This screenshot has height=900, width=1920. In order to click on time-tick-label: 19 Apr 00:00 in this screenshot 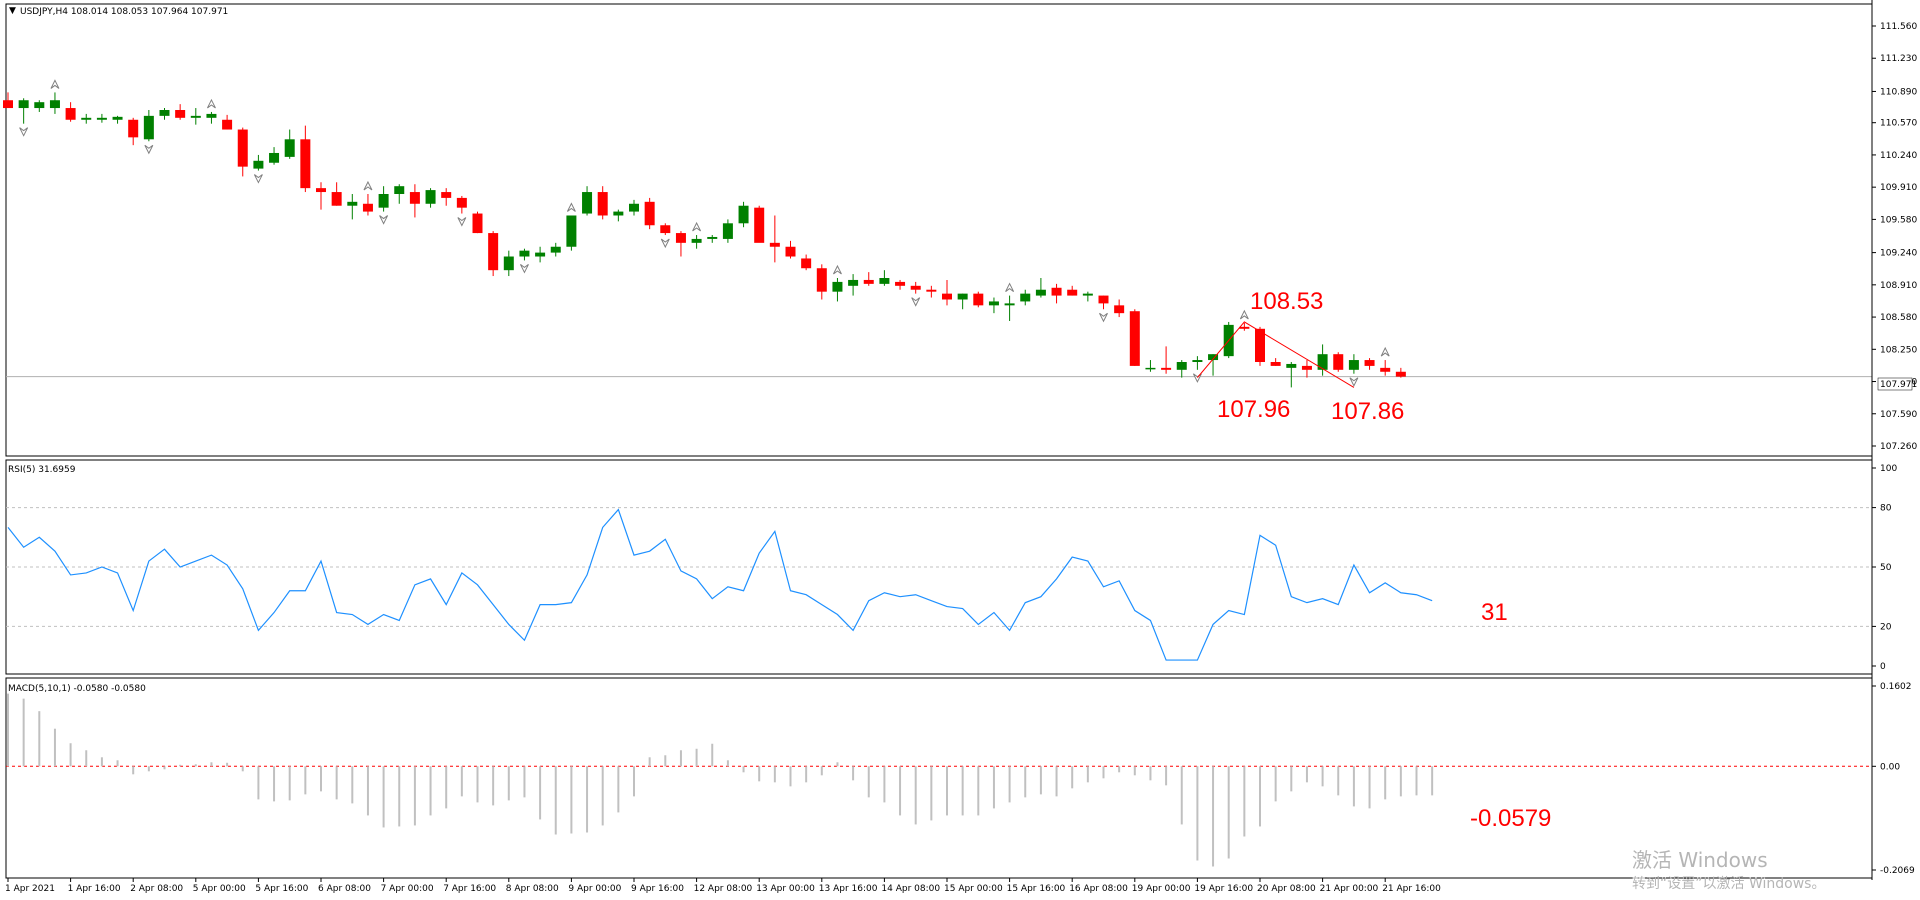, I will do `click(1161, 889)`.